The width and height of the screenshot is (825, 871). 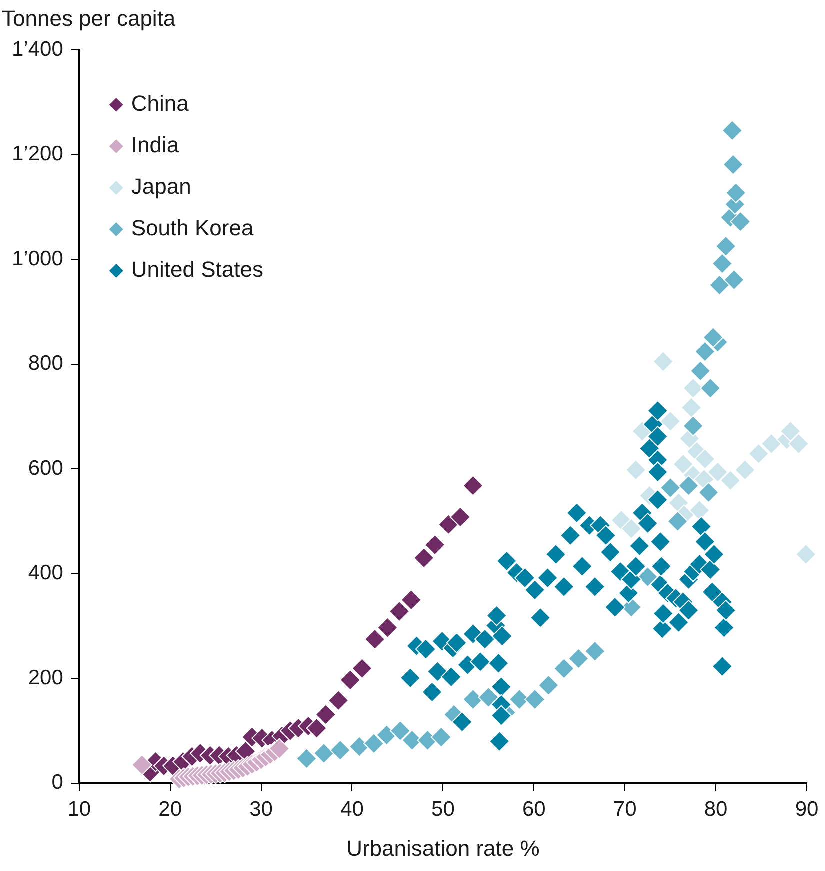 I want to click on x-tick-label: 30, so click(x=261, y=809).